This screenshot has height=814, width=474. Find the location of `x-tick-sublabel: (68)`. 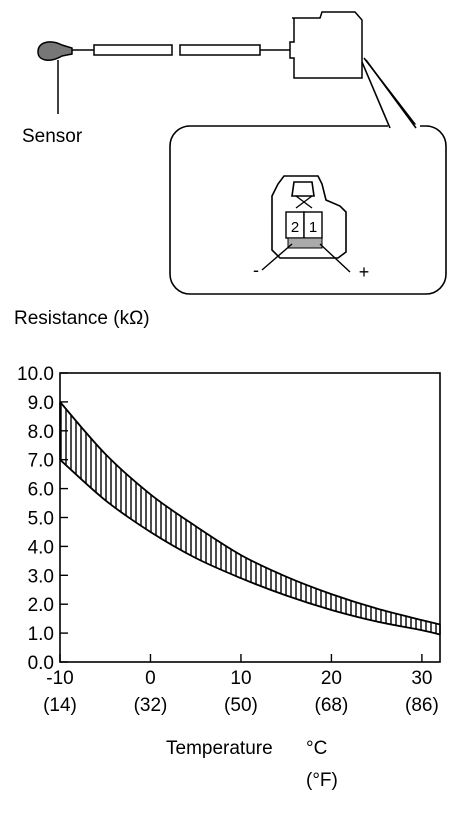

x-tick-sublabel: (68) is located at coordinates (332, 705).